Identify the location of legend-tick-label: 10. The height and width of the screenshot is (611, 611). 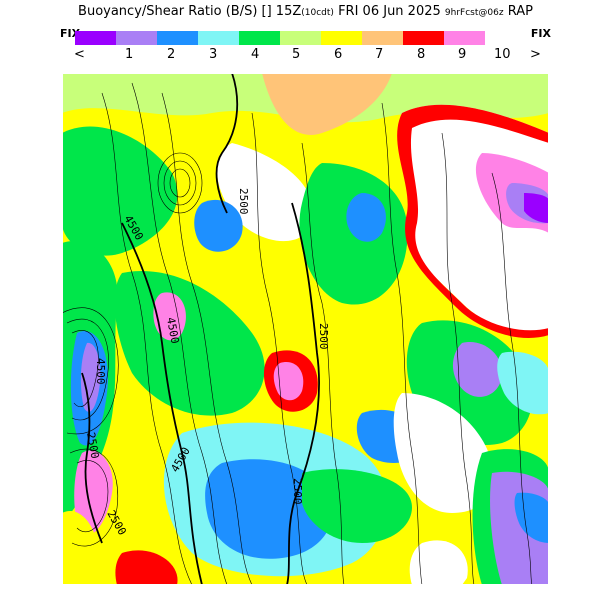
(502, 54).